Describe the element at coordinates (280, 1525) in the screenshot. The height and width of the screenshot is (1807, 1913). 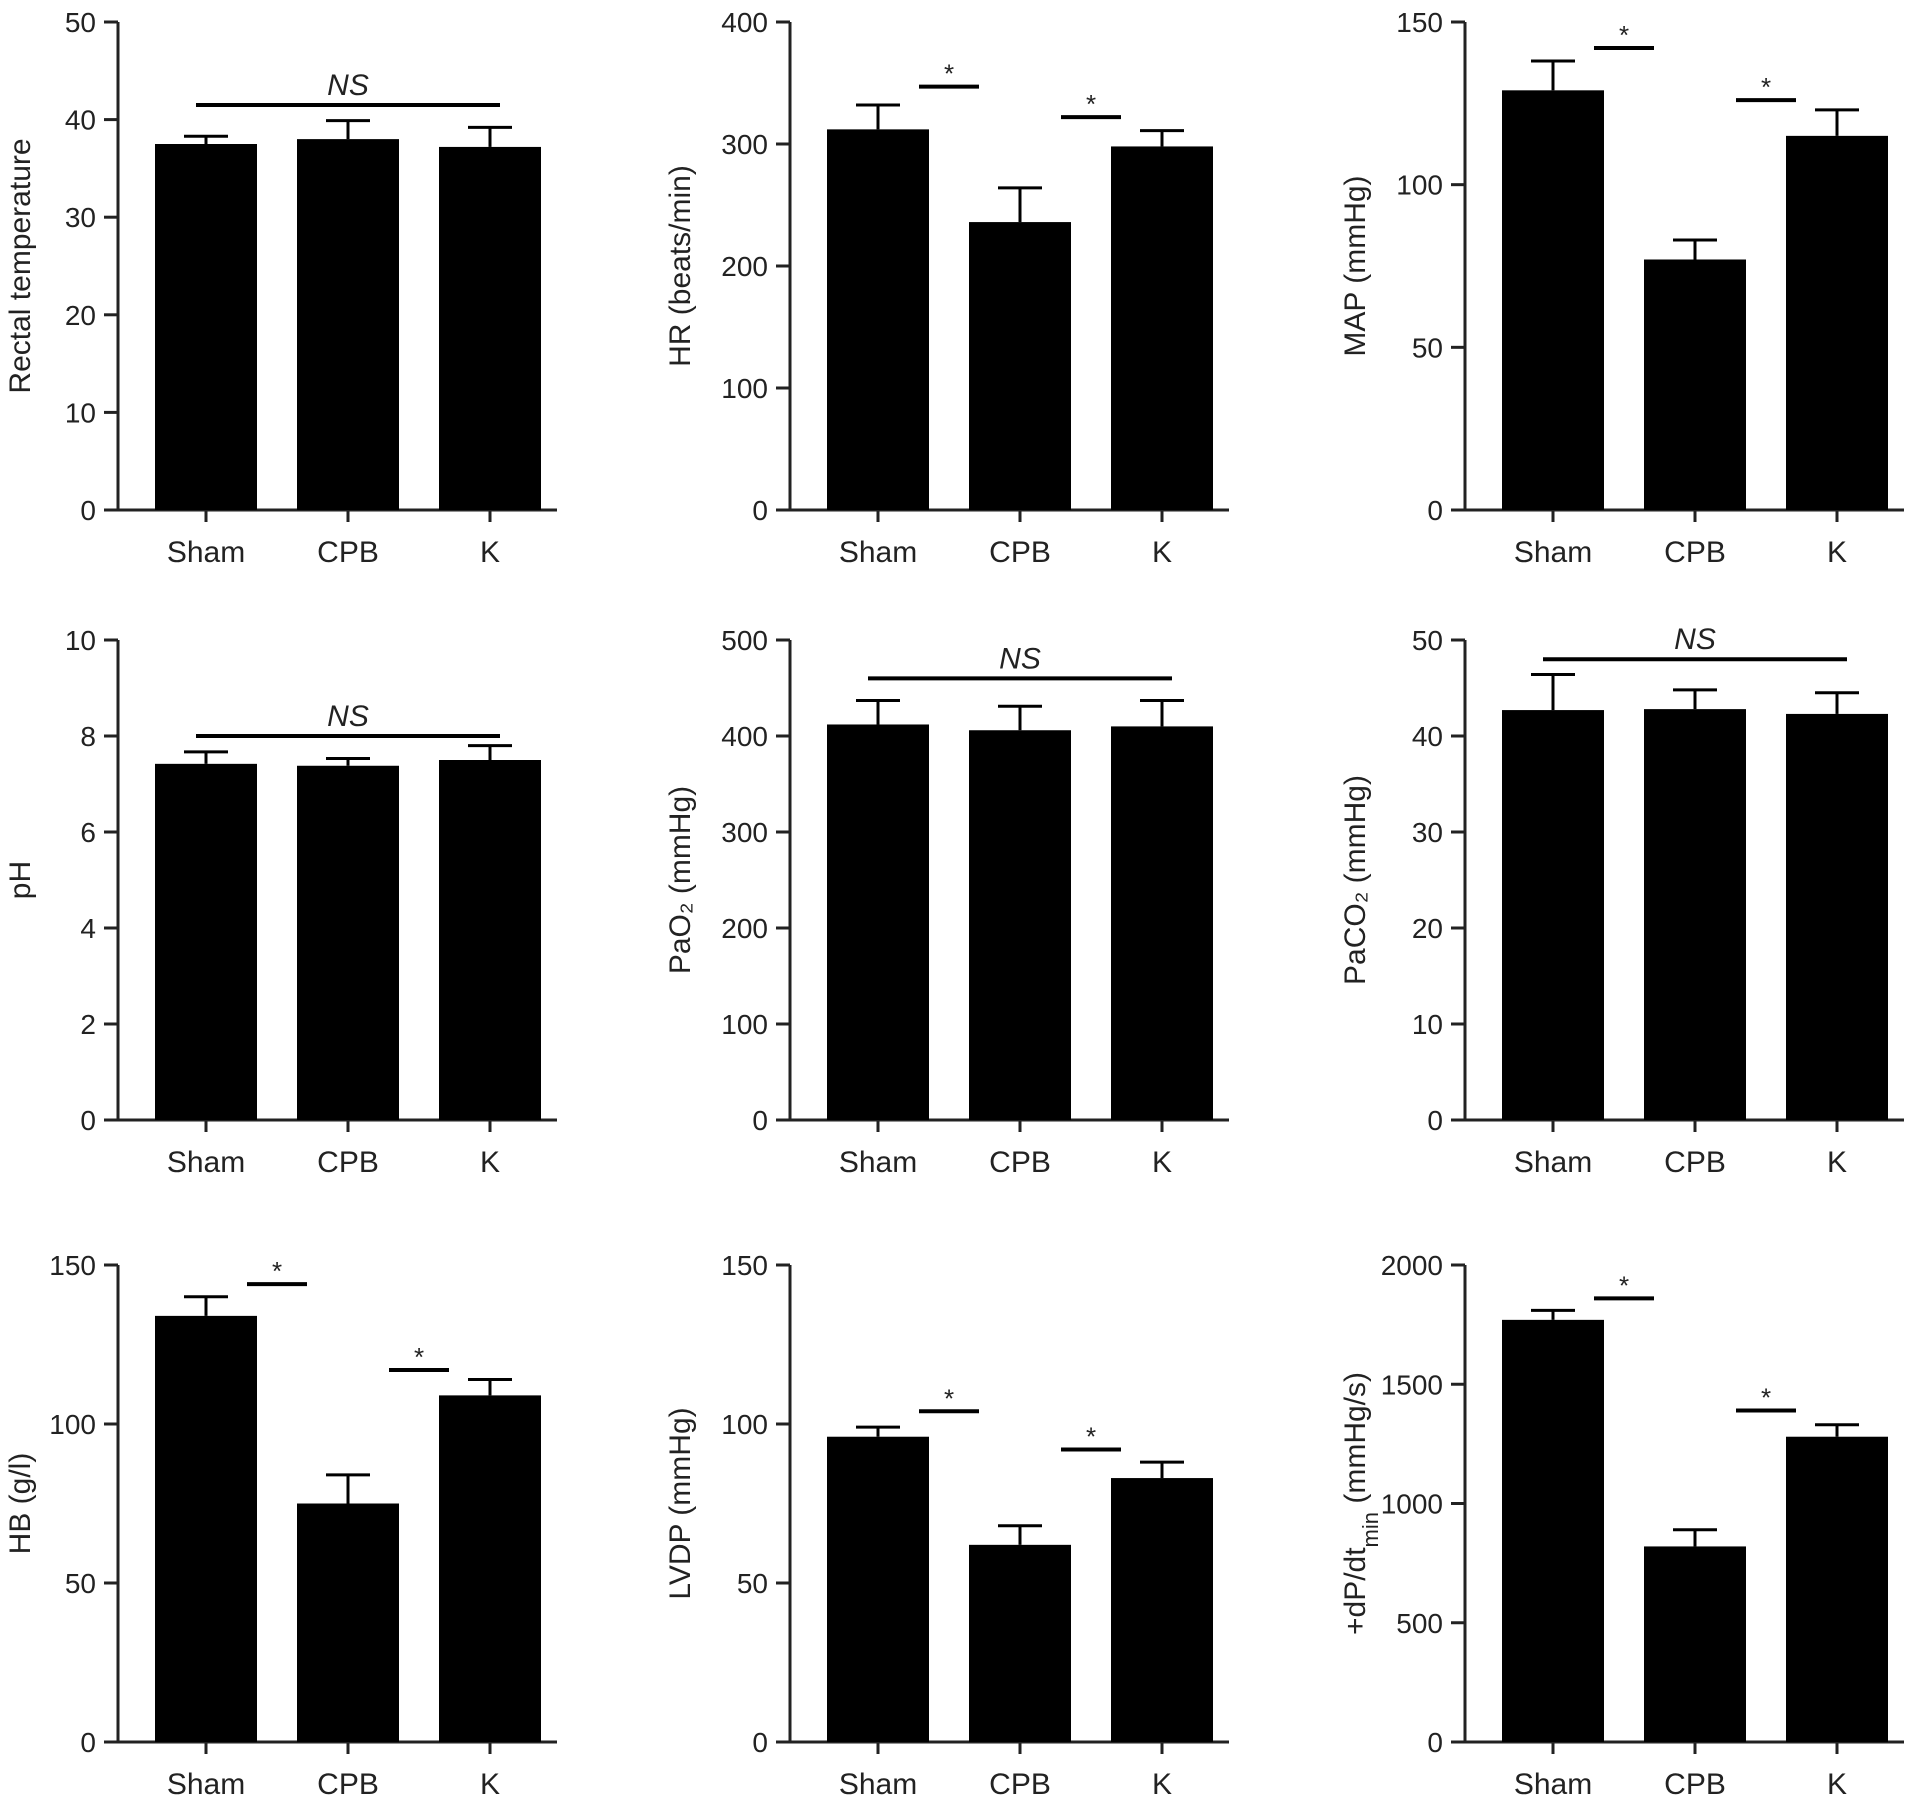
I see `chart-panel-7: 0 50 100 150 Sham CPB K HB (g/l) * *` at that location.